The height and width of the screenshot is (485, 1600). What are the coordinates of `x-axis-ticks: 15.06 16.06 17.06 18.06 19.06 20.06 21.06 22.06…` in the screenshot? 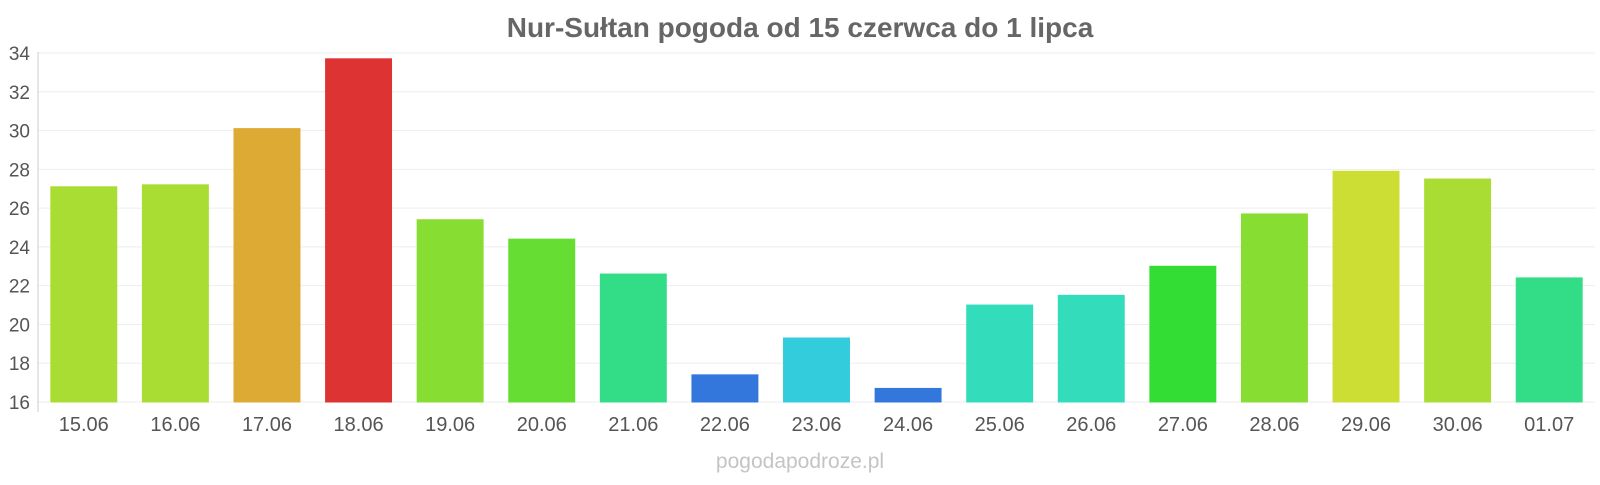 It's located at (816, 425).